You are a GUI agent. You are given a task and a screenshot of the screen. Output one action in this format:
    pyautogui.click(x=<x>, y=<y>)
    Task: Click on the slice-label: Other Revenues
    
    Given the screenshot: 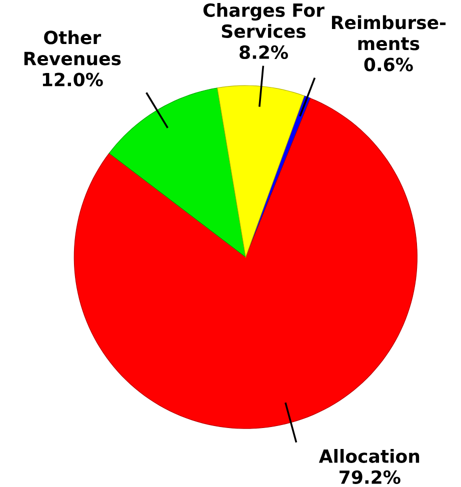 What is the action you would take?
    pyautogui.click(x=72, y=48)
    